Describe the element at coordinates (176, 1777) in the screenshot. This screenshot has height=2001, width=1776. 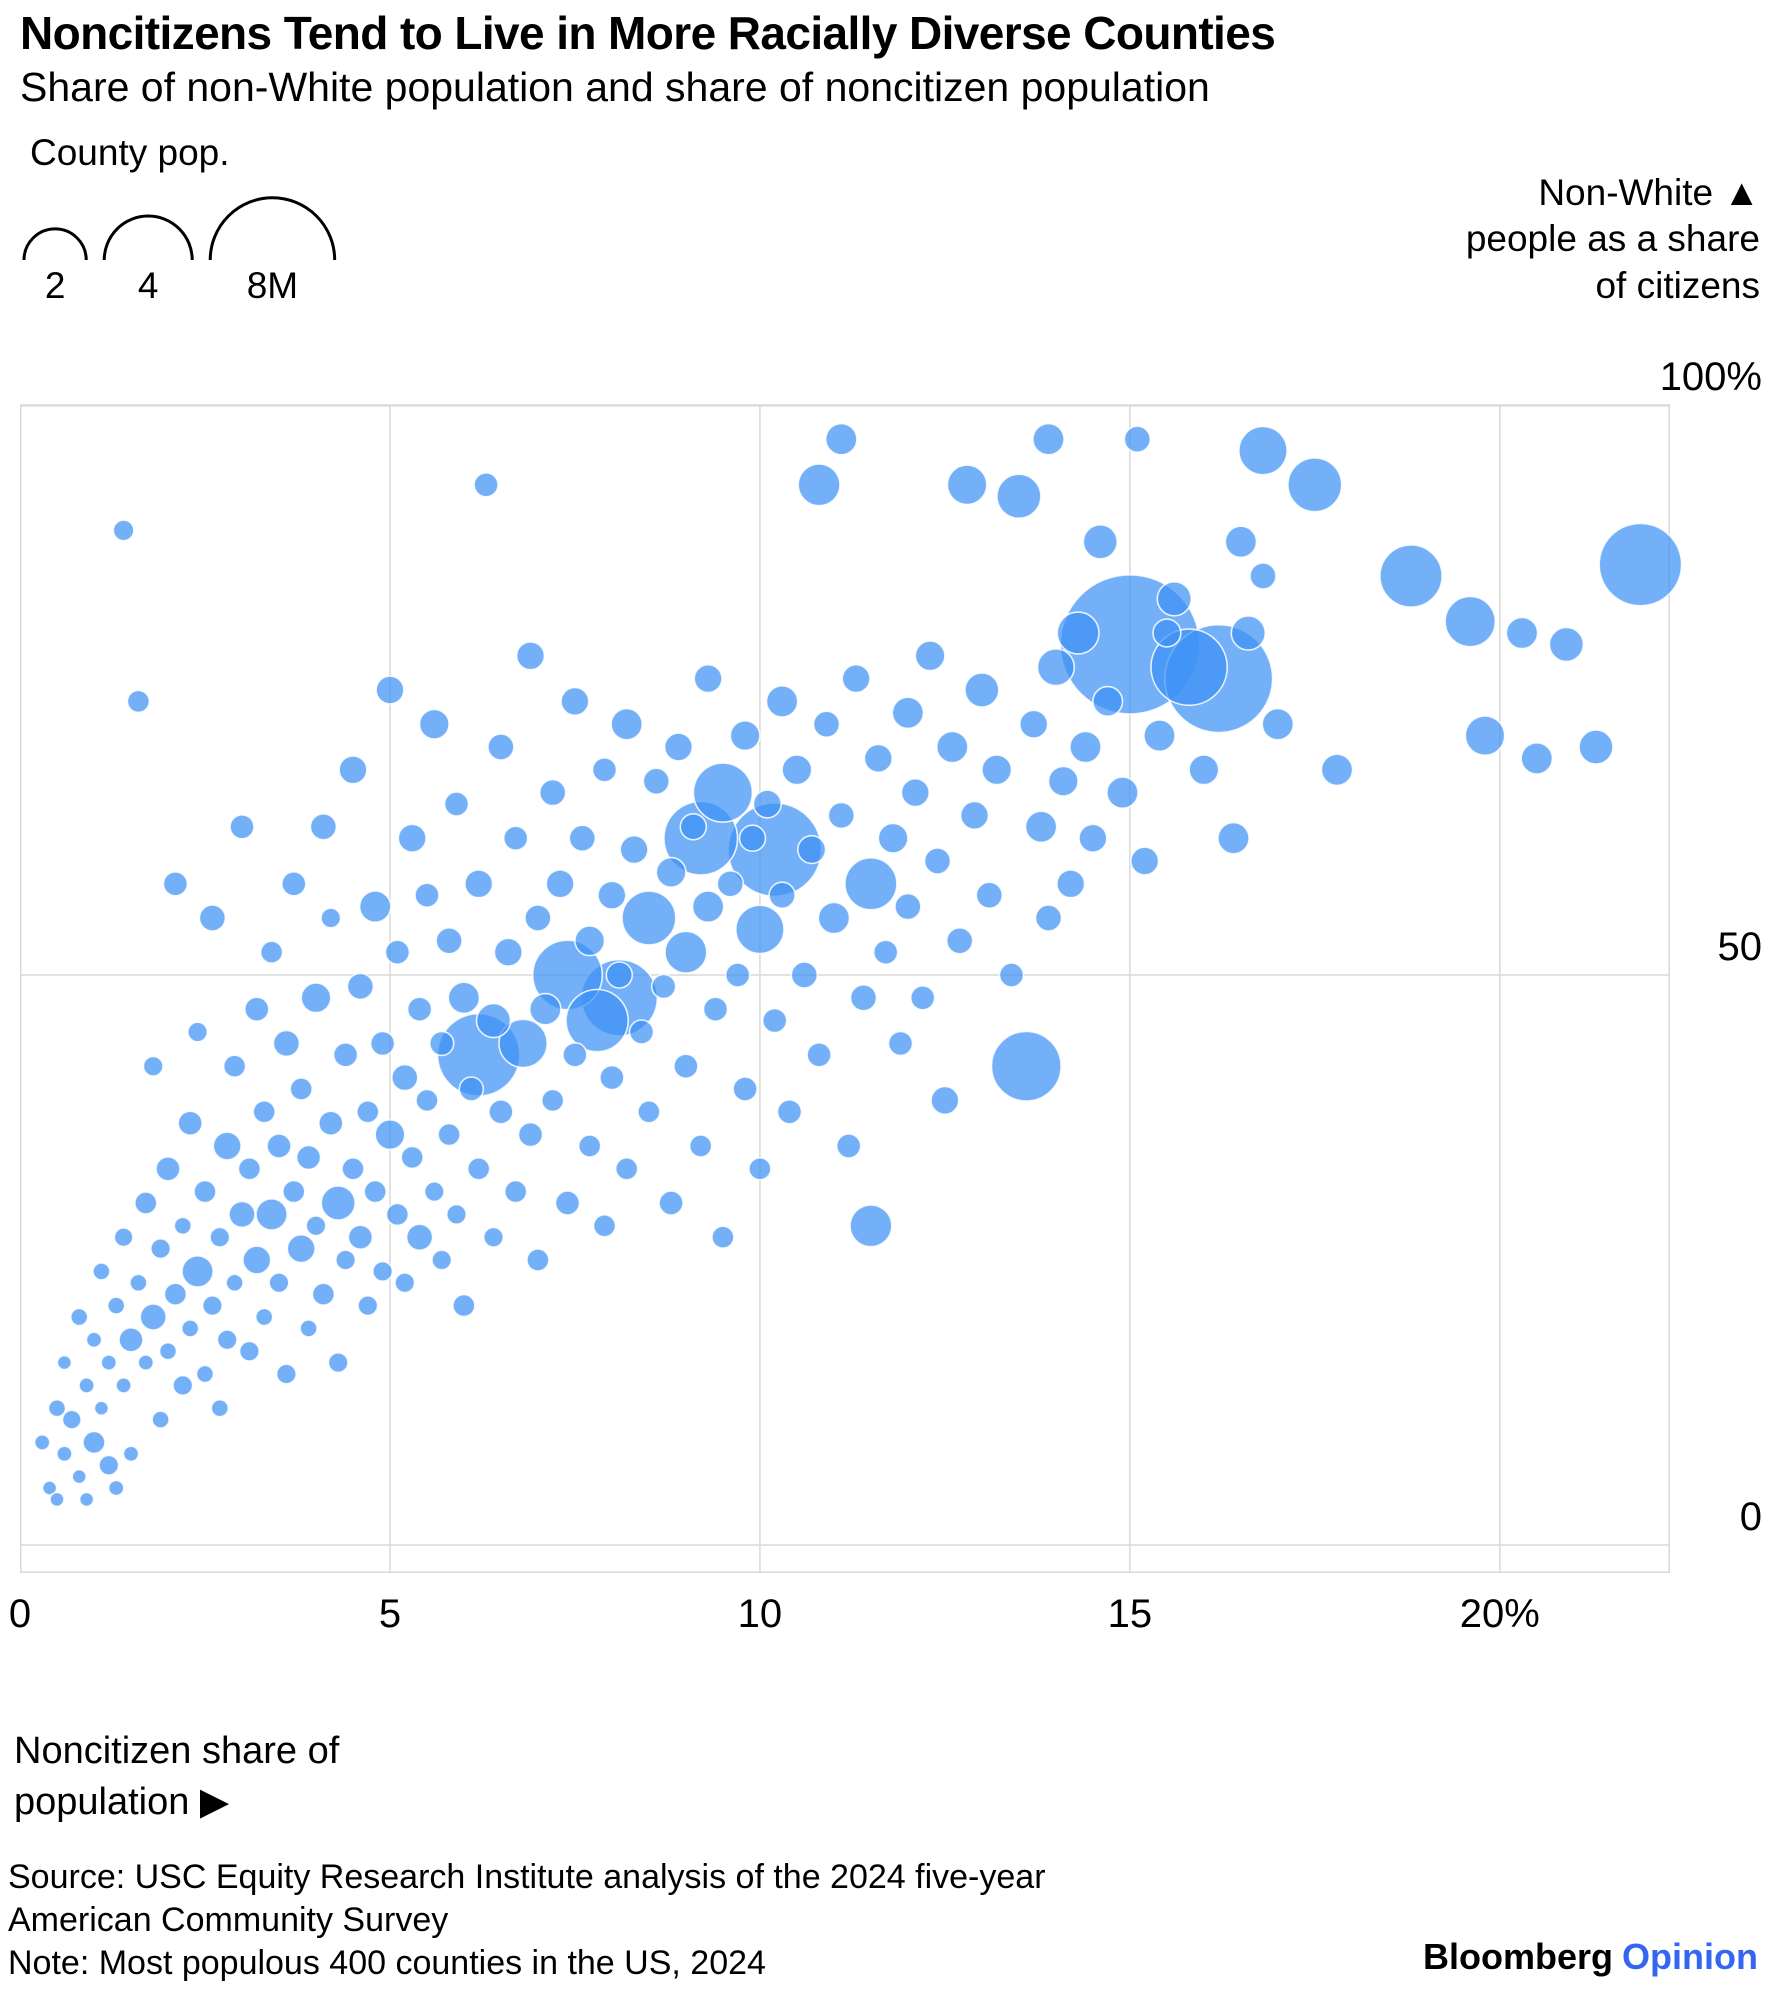
I see `x-axis-title: Noncitizen share of population ▶` at that location.